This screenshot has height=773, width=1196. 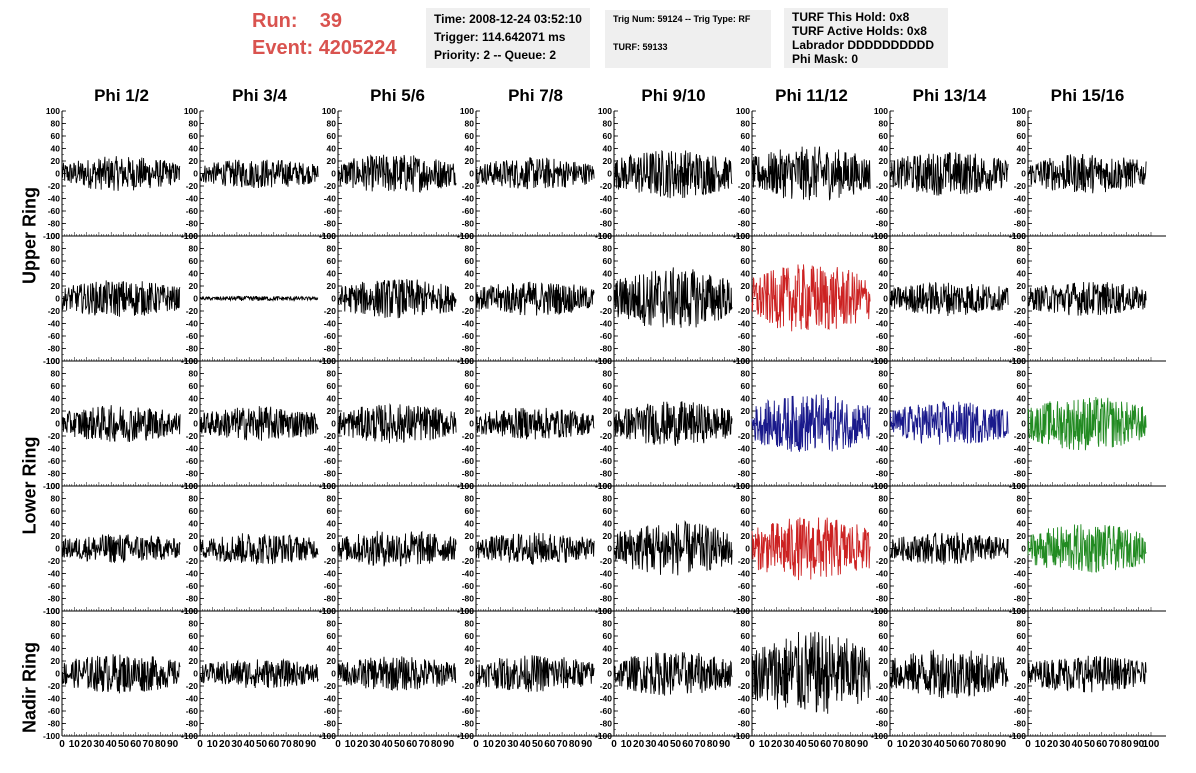 What do you see at coordinates (194, 274) in the screenshot?
I see `panel-1-1-ytick-label-7: 40` at bounding box center [194, 274].